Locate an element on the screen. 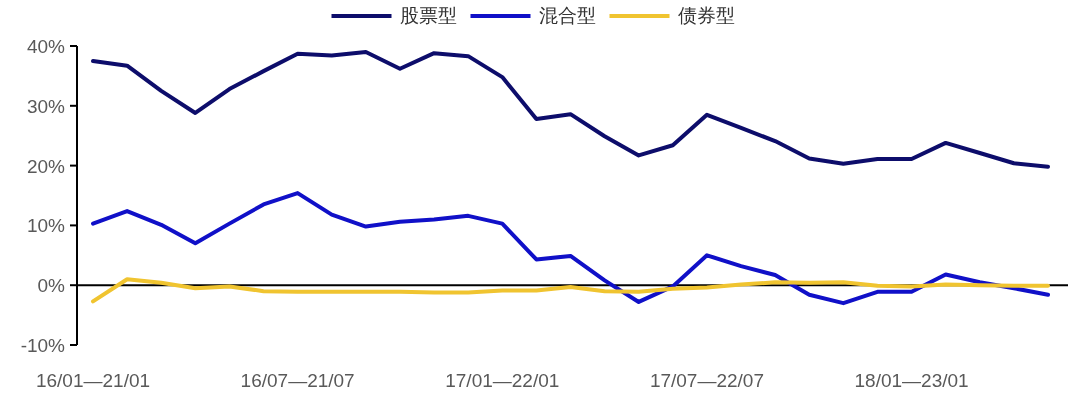 The image size is (1080, 407). x-tick-label: 16/07—21/07 is located at coordinates (297, 380).